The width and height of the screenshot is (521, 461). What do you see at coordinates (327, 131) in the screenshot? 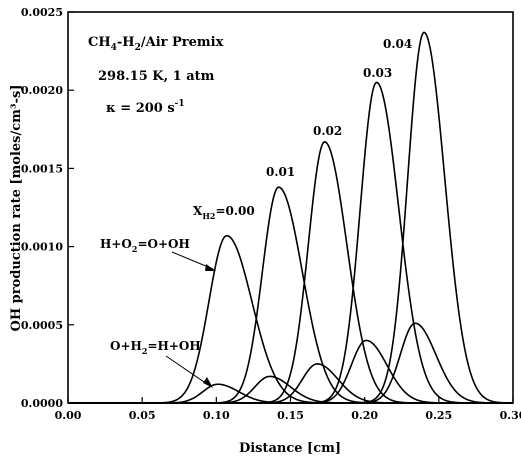
I see `series-label-2: 0.02` at bounding box center [327, 131].